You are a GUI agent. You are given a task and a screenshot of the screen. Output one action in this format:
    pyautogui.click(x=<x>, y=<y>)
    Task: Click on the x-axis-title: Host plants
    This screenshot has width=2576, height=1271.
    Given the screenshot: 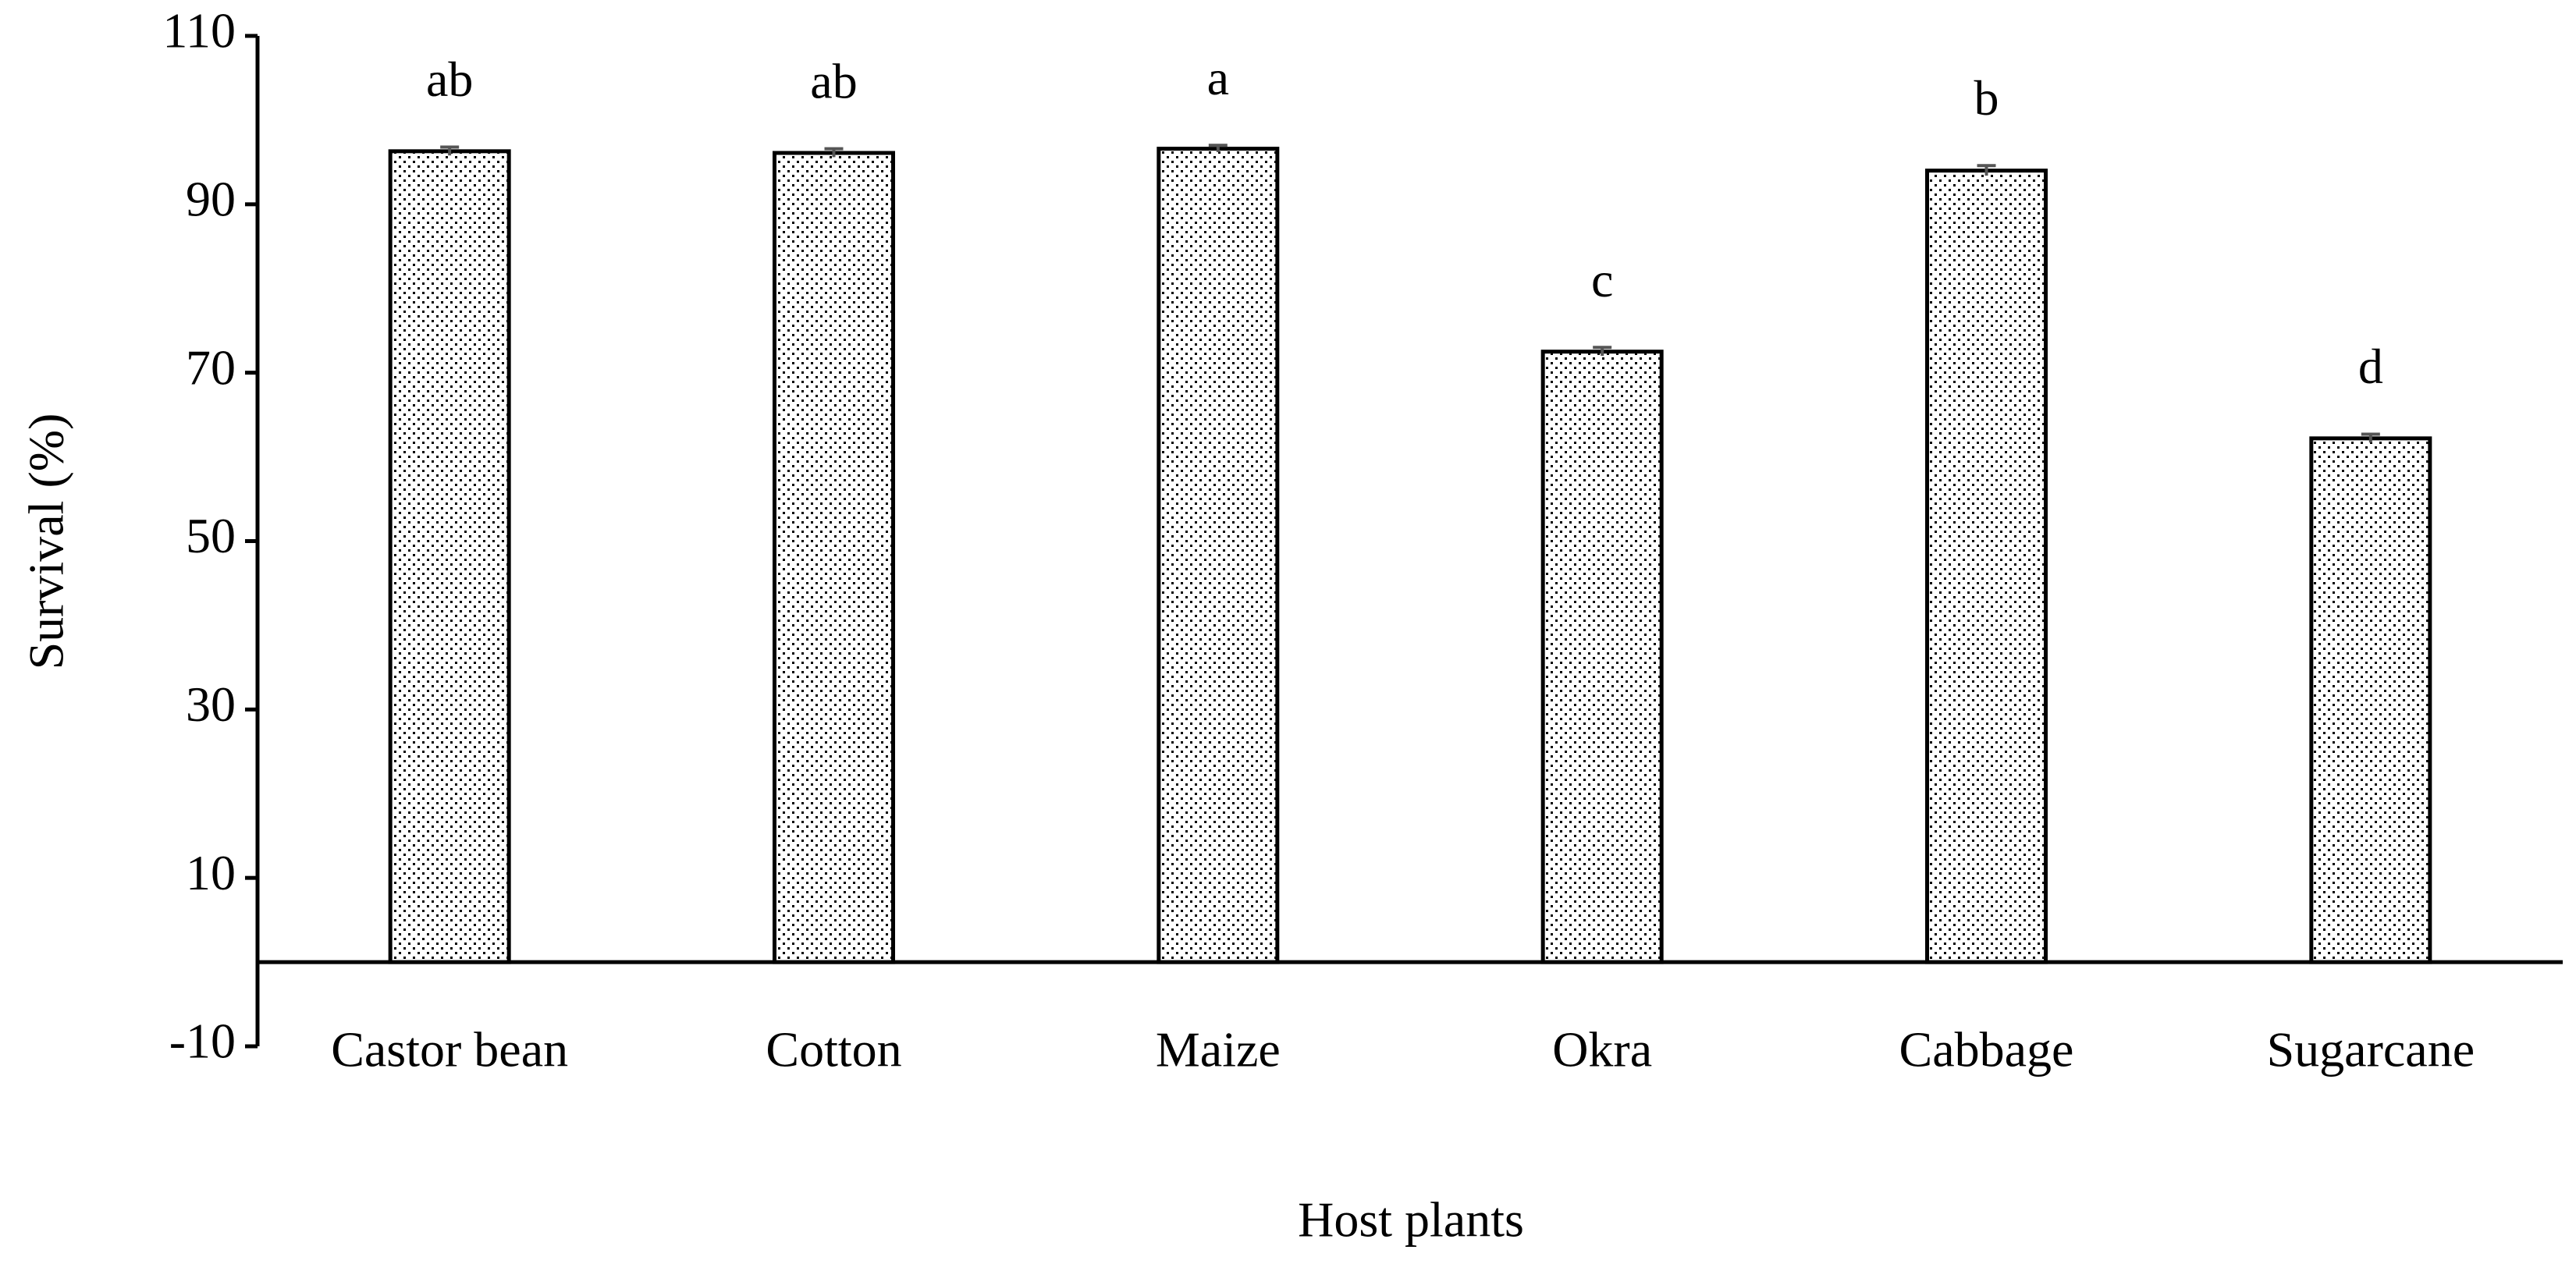 What is the action you would take?
    pyautogui.click(x=1411, y=1220)
    